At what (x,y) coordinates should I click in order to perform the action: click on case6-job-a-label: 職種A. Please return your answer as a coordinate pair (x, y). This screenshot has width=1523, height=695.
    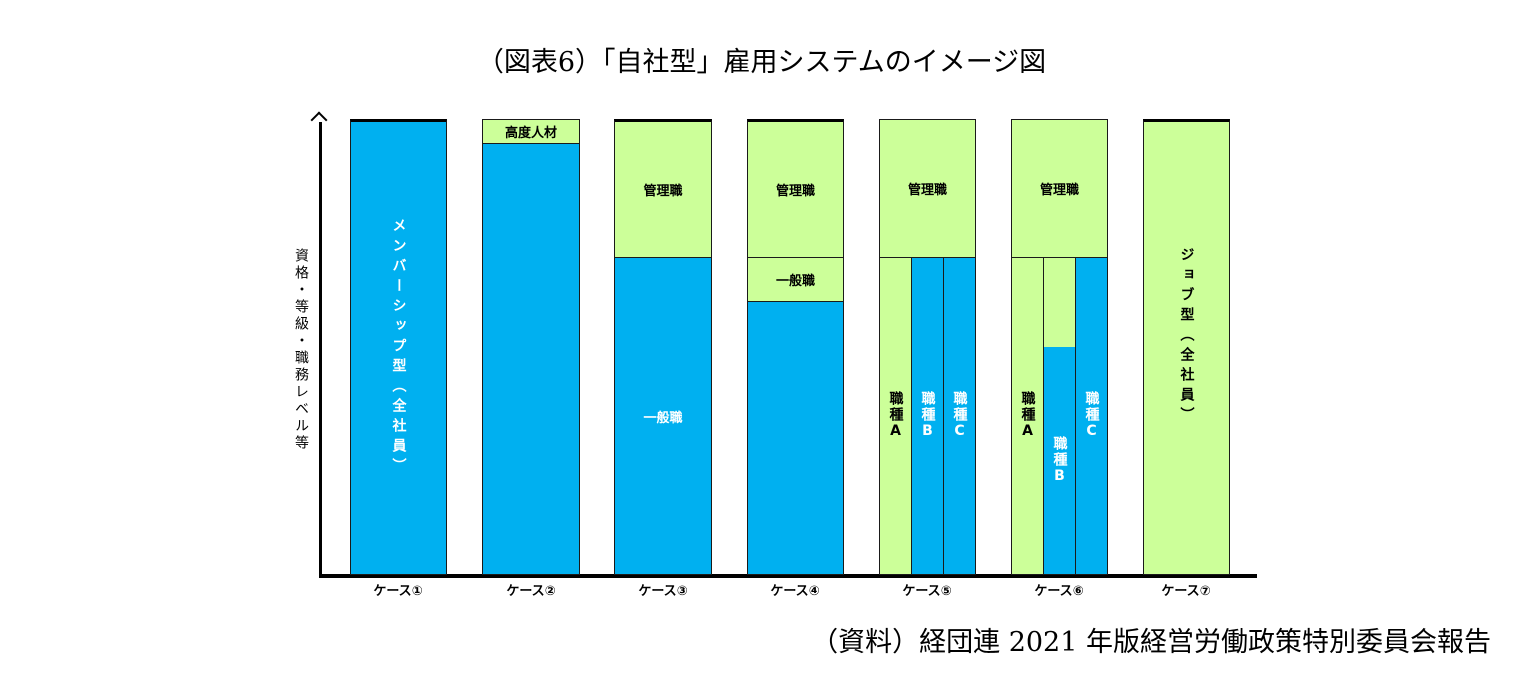
    Looking at the image, I should click on (1027, 416).